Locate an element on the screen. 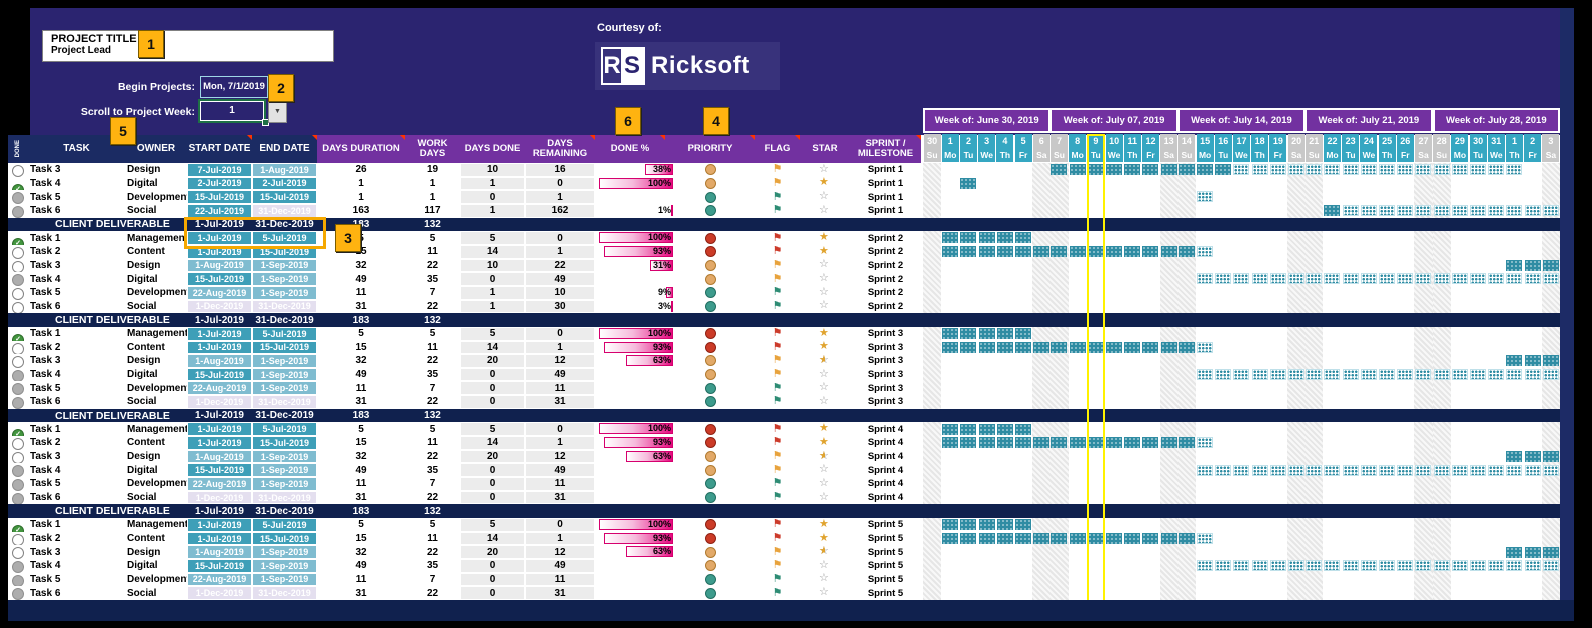  done-pct-cell: 31% is located at coordinates (635, 266).